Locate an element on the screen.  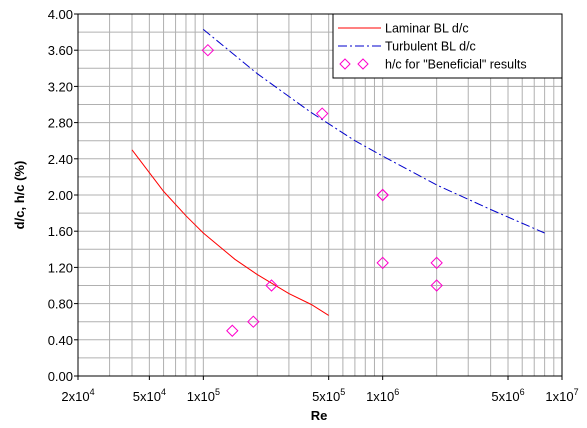
y-tick-label: 3.60 is located at coordinates (60, 50).